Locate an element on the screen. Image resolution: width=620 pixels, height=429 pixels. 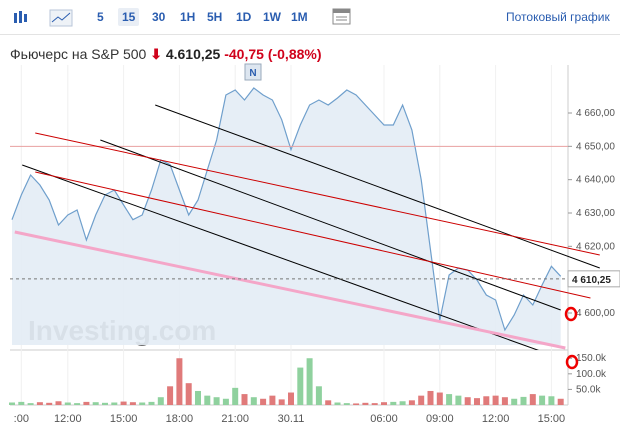
interval-button: 1H is located at coordinates (188, 17).